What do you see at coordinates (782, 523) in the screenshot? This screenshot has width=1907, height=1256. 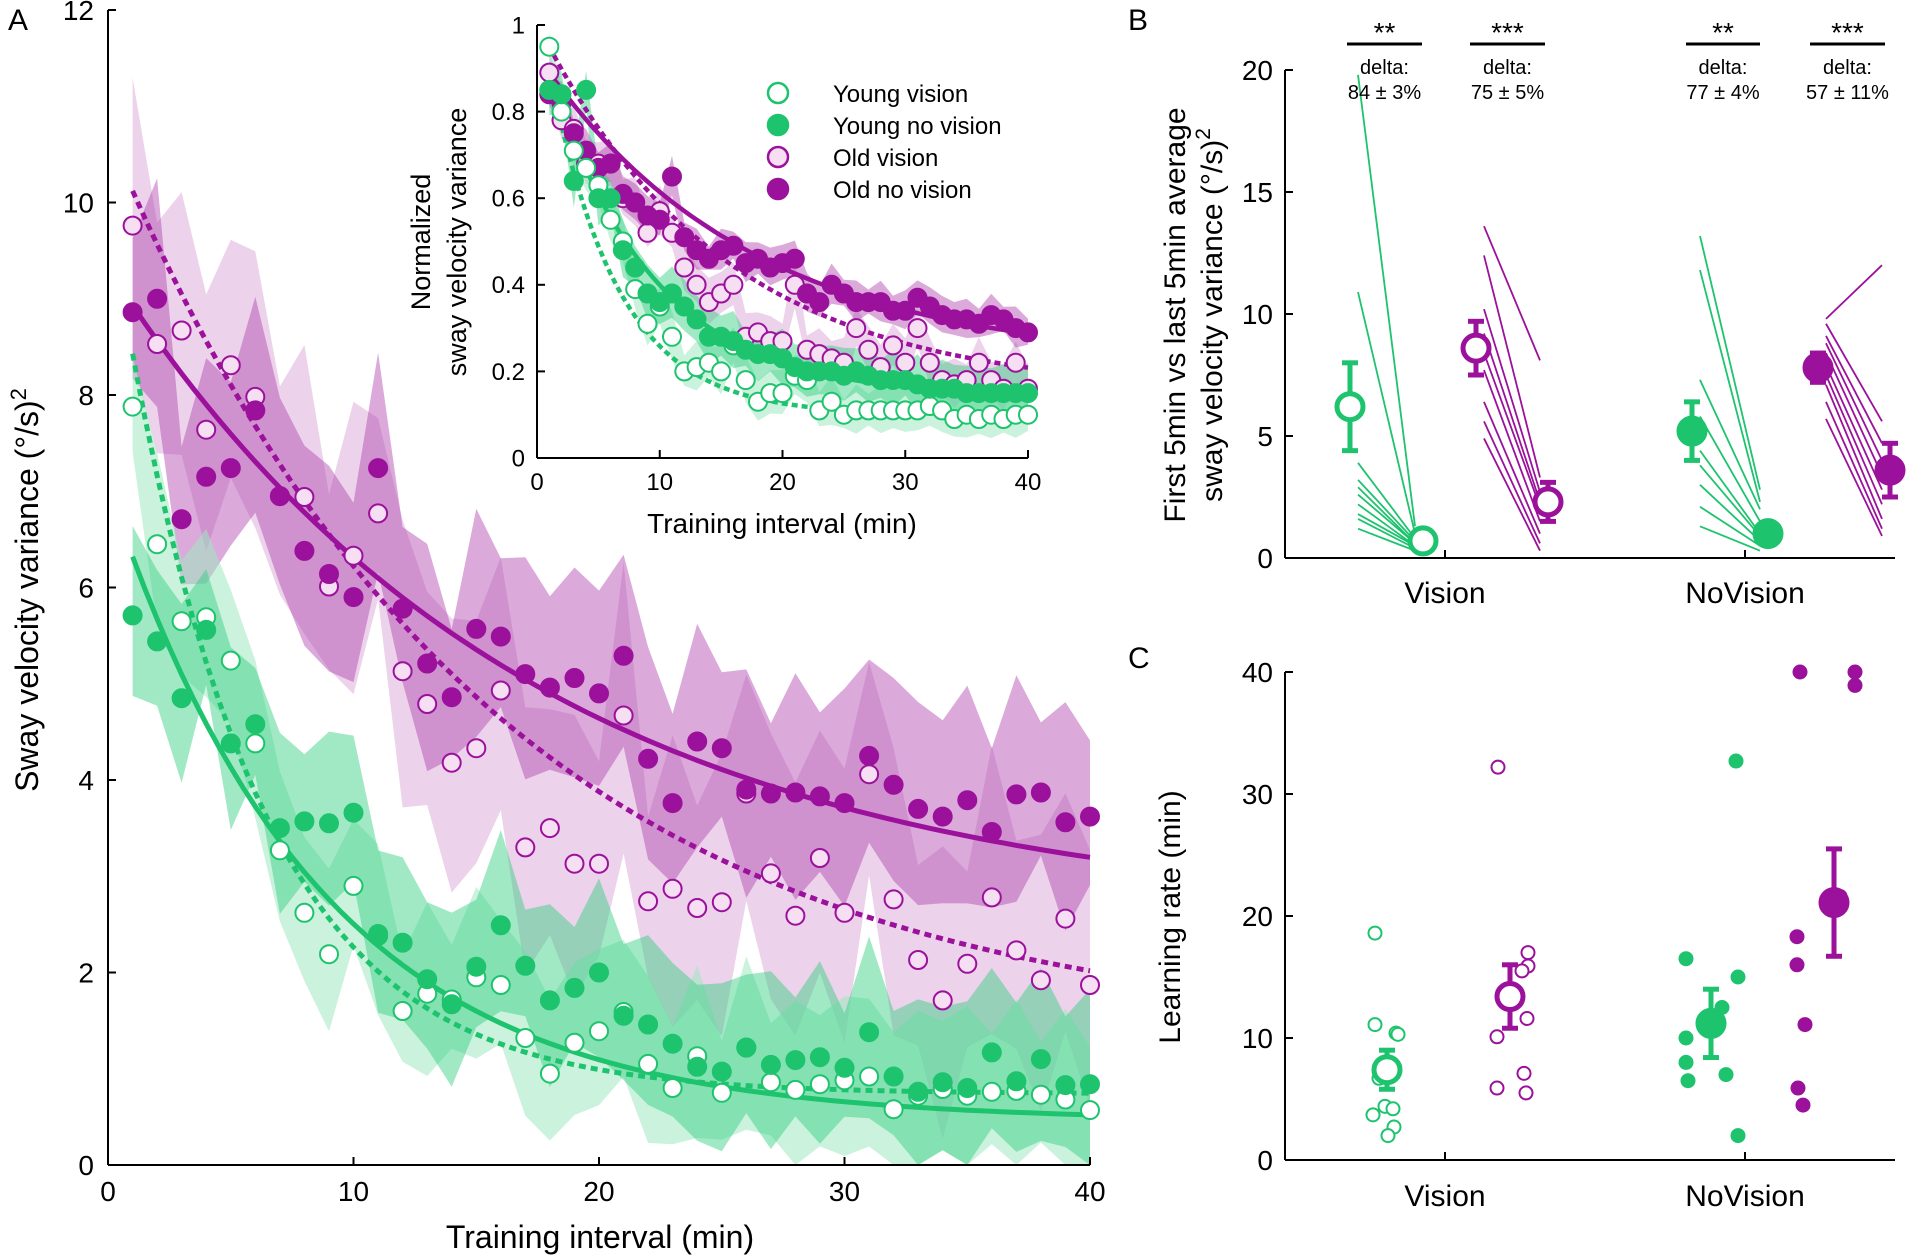 I see `inset-x-label: Training interval (min)` at bounding box center [782, 523].